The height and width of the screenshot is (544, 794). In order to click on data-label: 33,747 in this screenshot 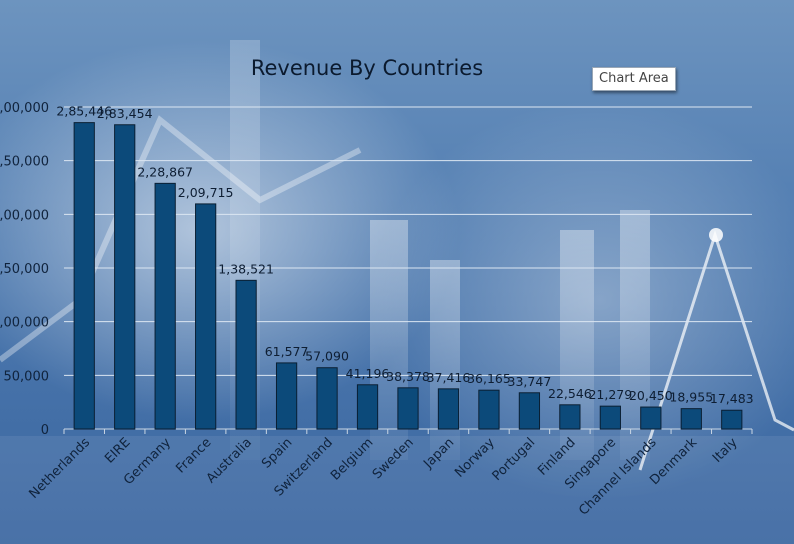, I will do `click(530, 381)`.